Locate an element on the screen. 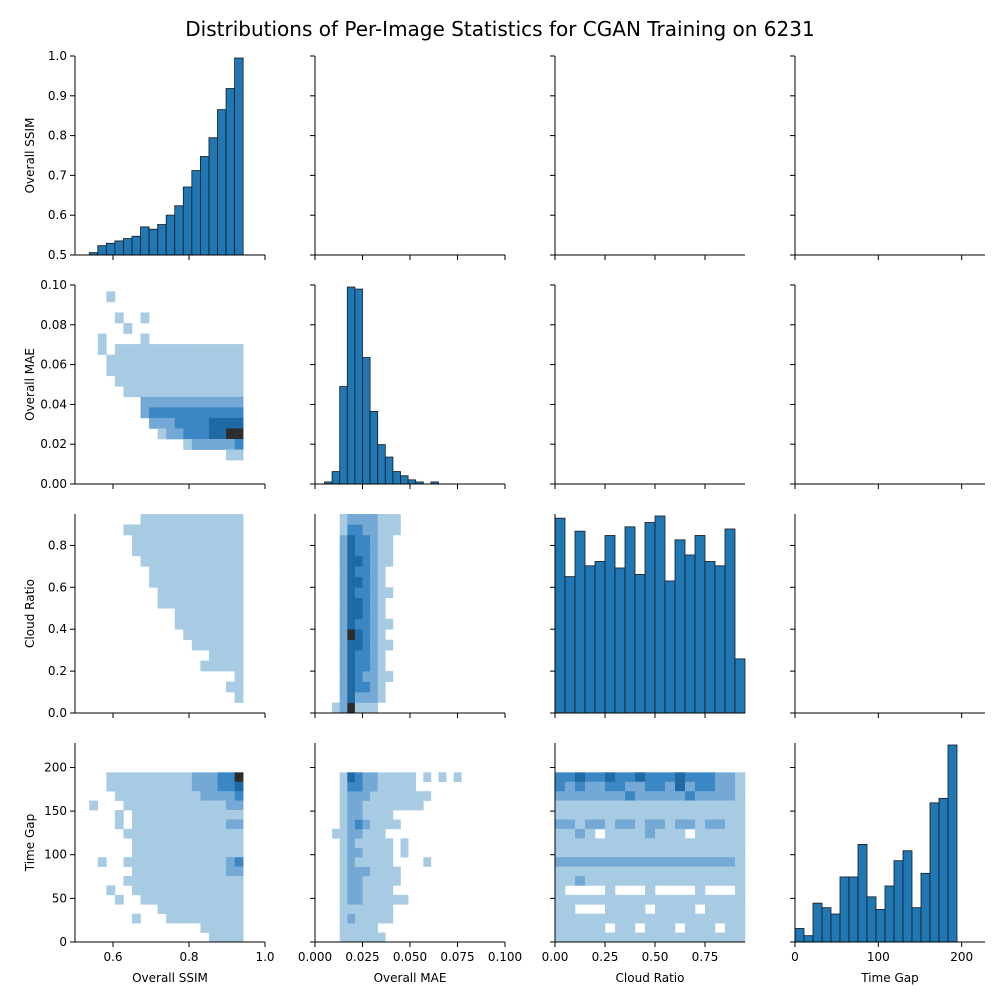 This screenshot has height=1000, width=1000. x-tick-label: 0.050 is located at coordinates (410, 957).